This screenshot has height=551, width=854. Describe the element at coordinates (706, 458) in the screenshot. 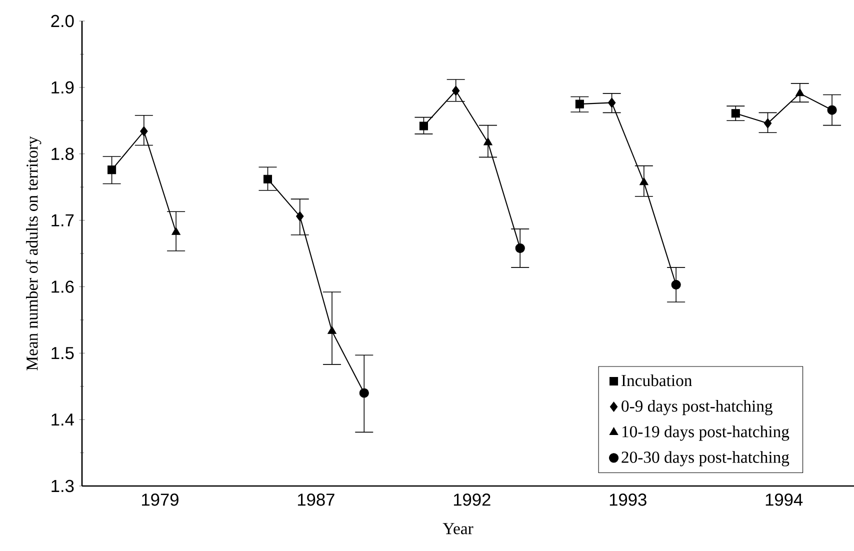

I see `legend-label: 20-30 days post-hatching` at that location.